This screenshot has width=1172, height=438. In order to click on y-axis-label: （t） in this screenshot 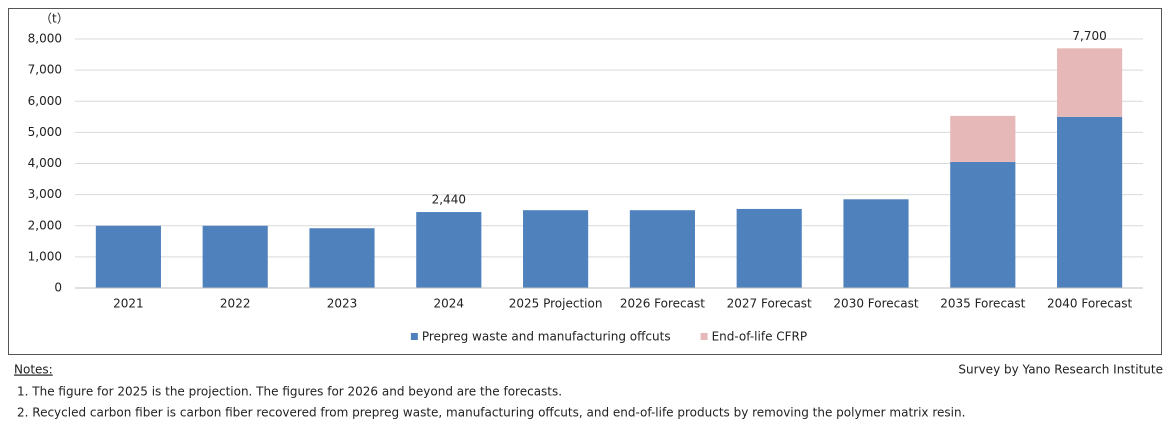, I will do `click(54, 19)`.